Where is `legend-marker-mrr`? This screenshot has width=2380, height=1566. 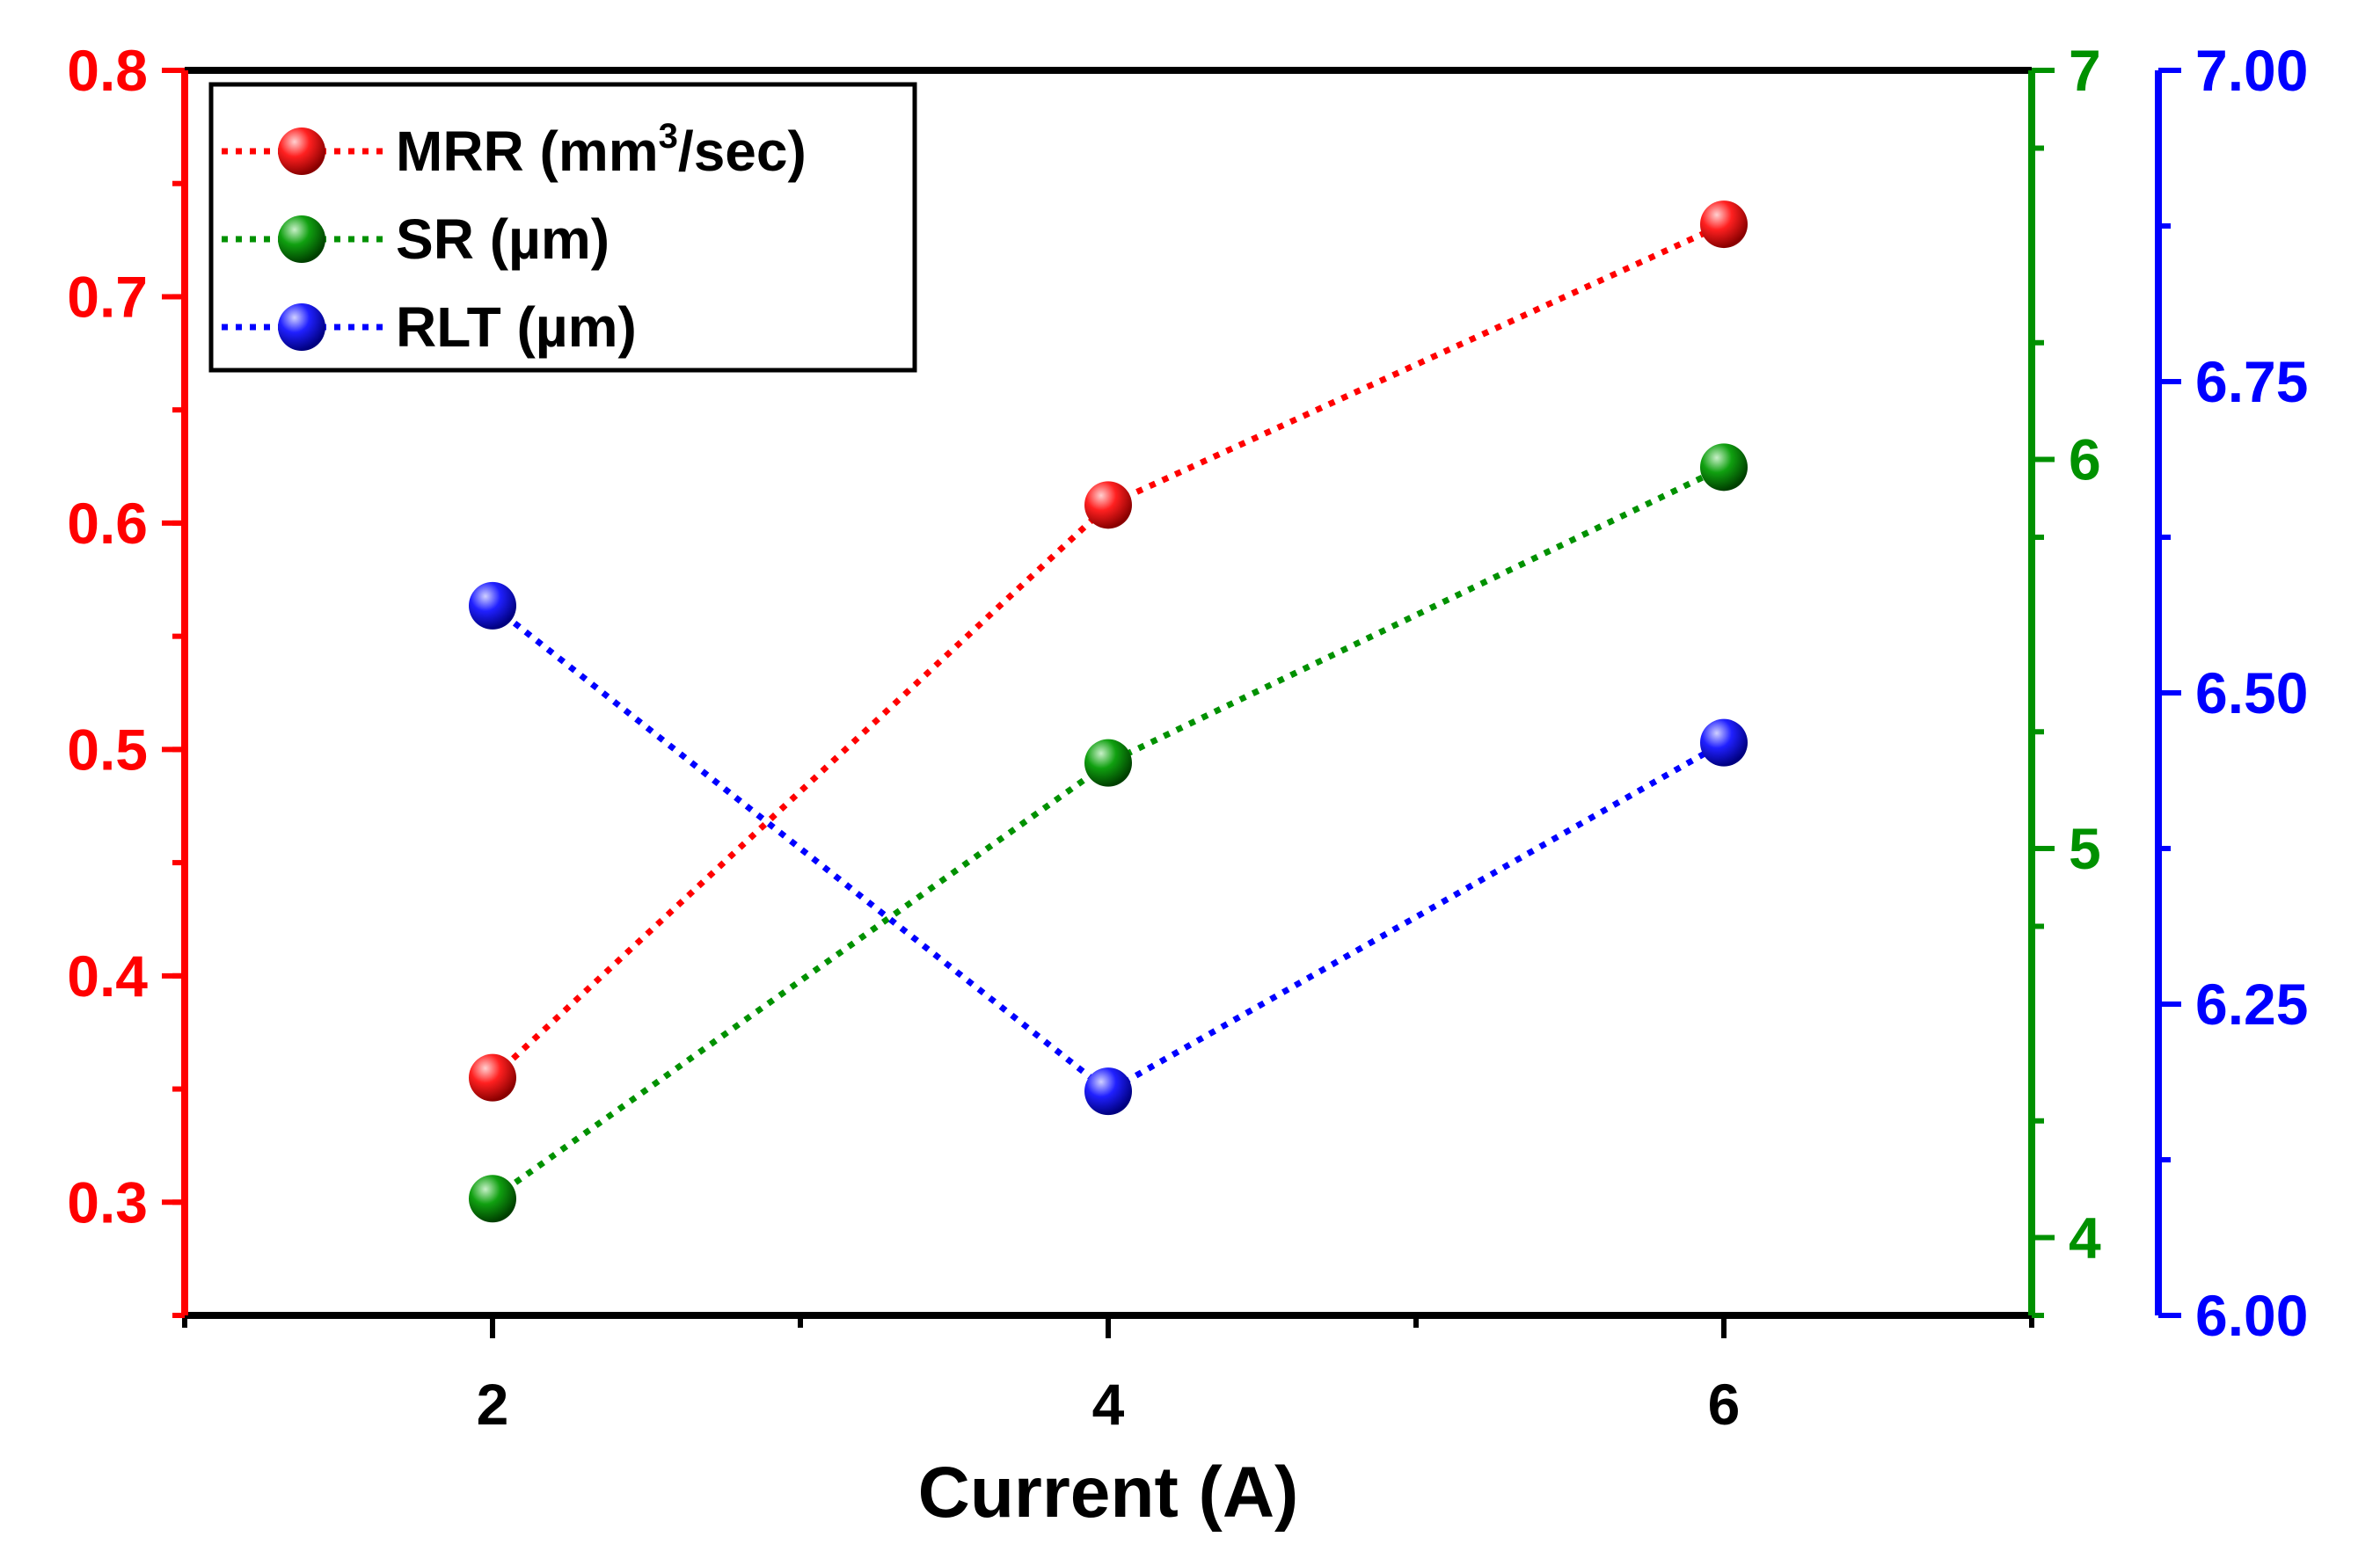
legend-marker-mrr is located at coordinates (301, 151).